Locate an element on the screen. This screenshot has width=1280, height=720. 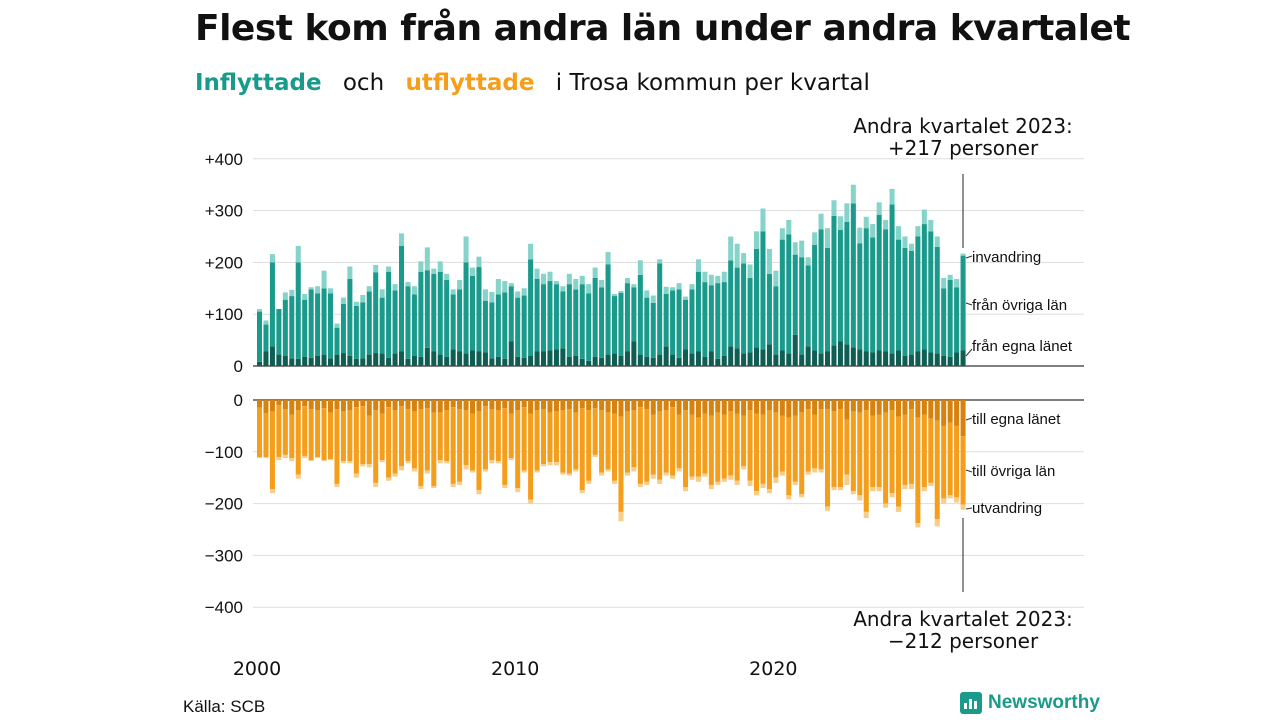
annotation-bottom-line1: Andra kvartalet 2023: is located at coordinates (963, 619).